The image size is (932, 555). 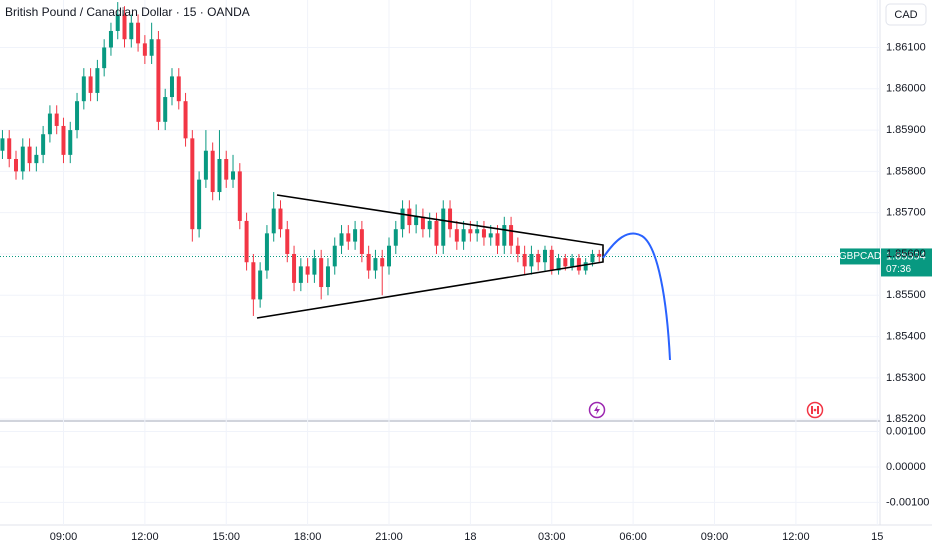 I want to click on y-tick-label: -0.00100, so click(x=907, y=502).